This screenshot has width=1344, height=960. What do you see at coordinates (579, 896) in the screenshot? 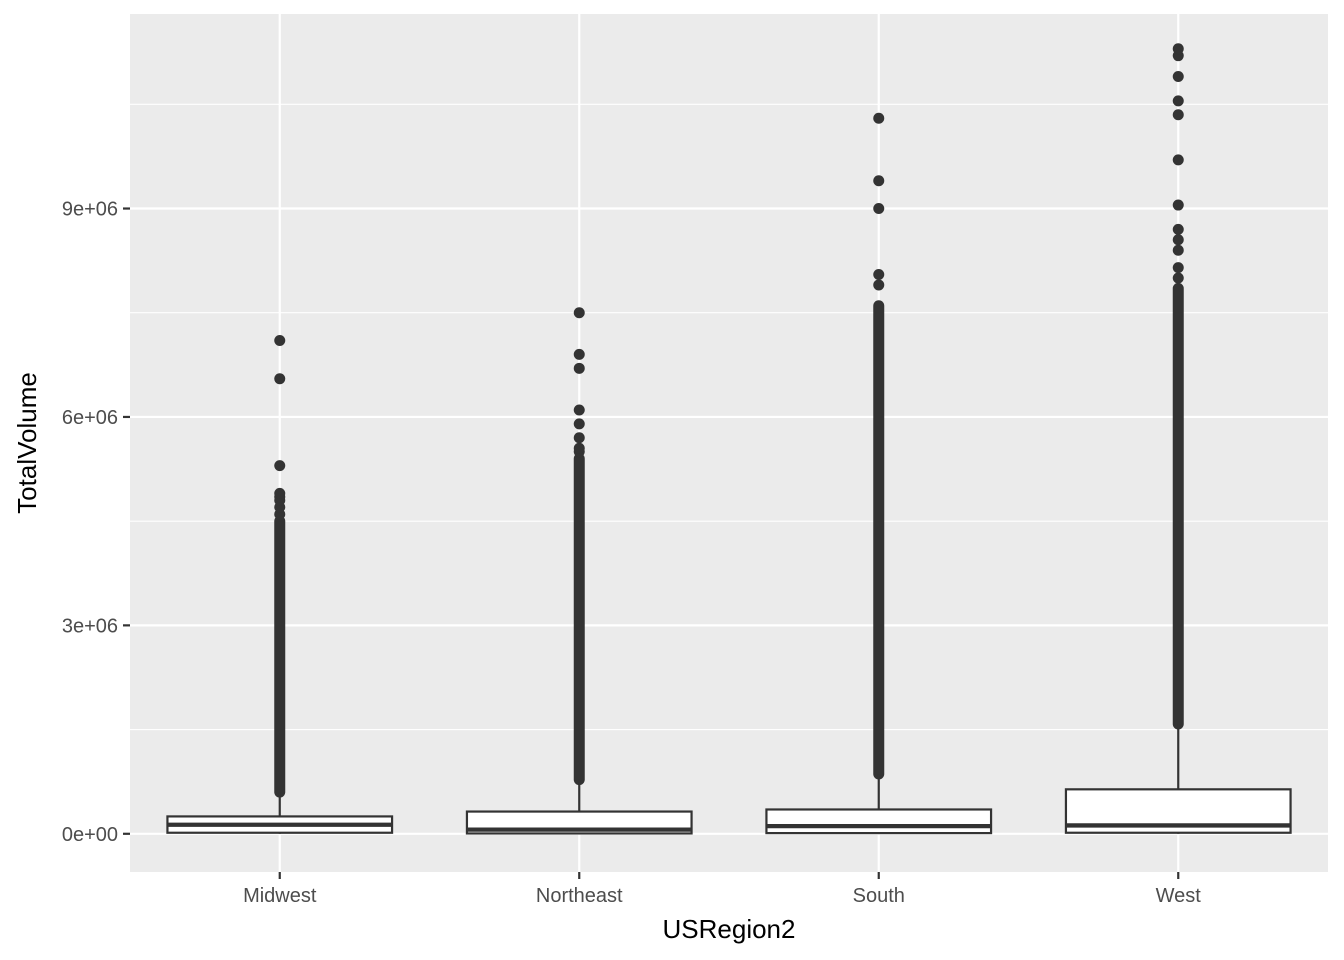
I see `x-tick-label: Northeast` at bounding box center [579, 896].